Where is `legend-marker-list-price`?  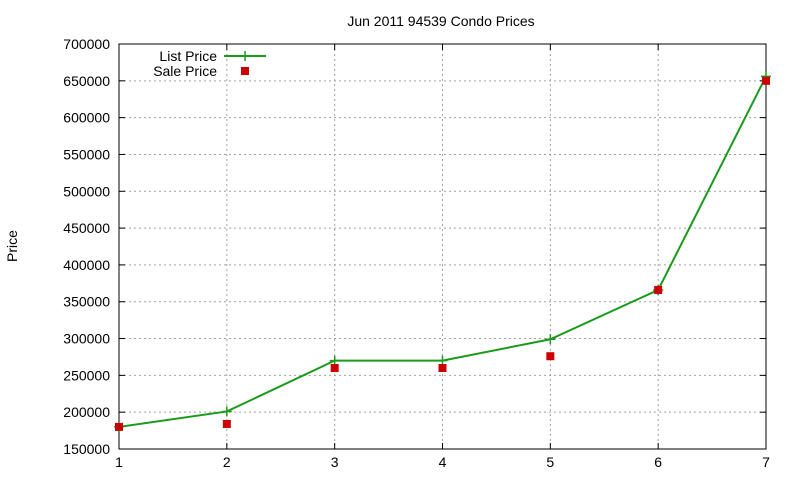 legend-marker-list-price is located at coordinates (245, 56).